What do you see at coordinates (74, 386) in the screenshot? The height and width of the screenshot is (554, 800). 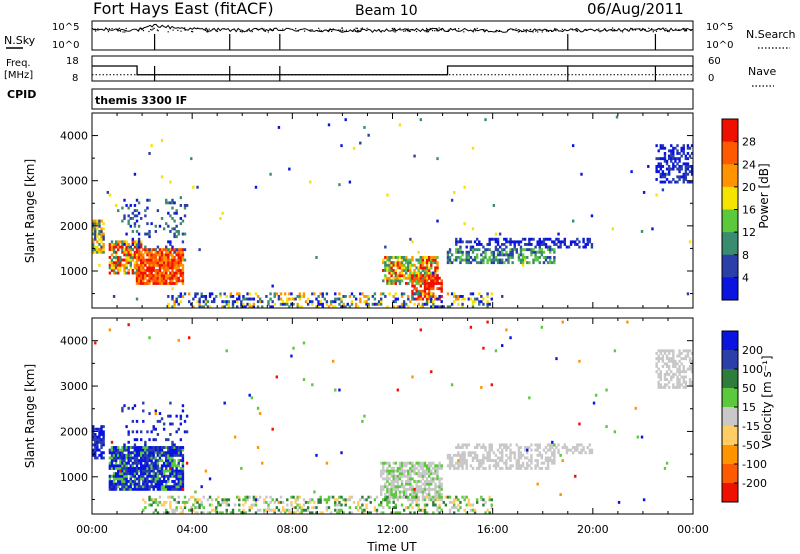 I see `y-tick-label: 3000` at bounding box center [74, 386].